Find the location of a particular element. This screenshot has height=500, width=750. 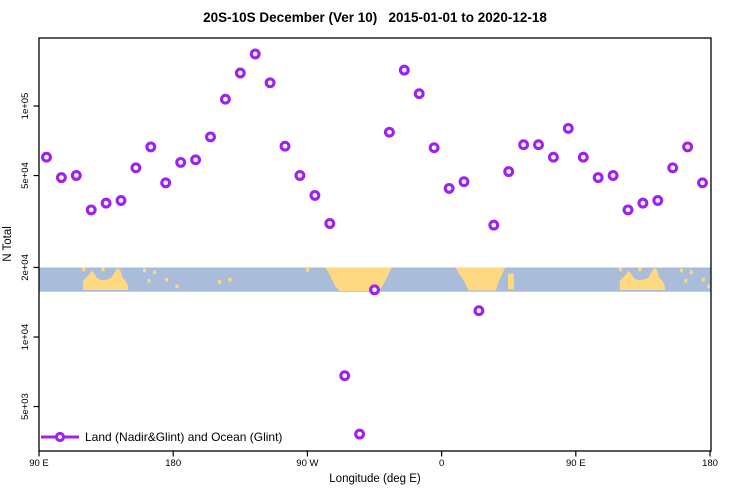

map-band-land-madagascar is located at coordinates (511, 281).